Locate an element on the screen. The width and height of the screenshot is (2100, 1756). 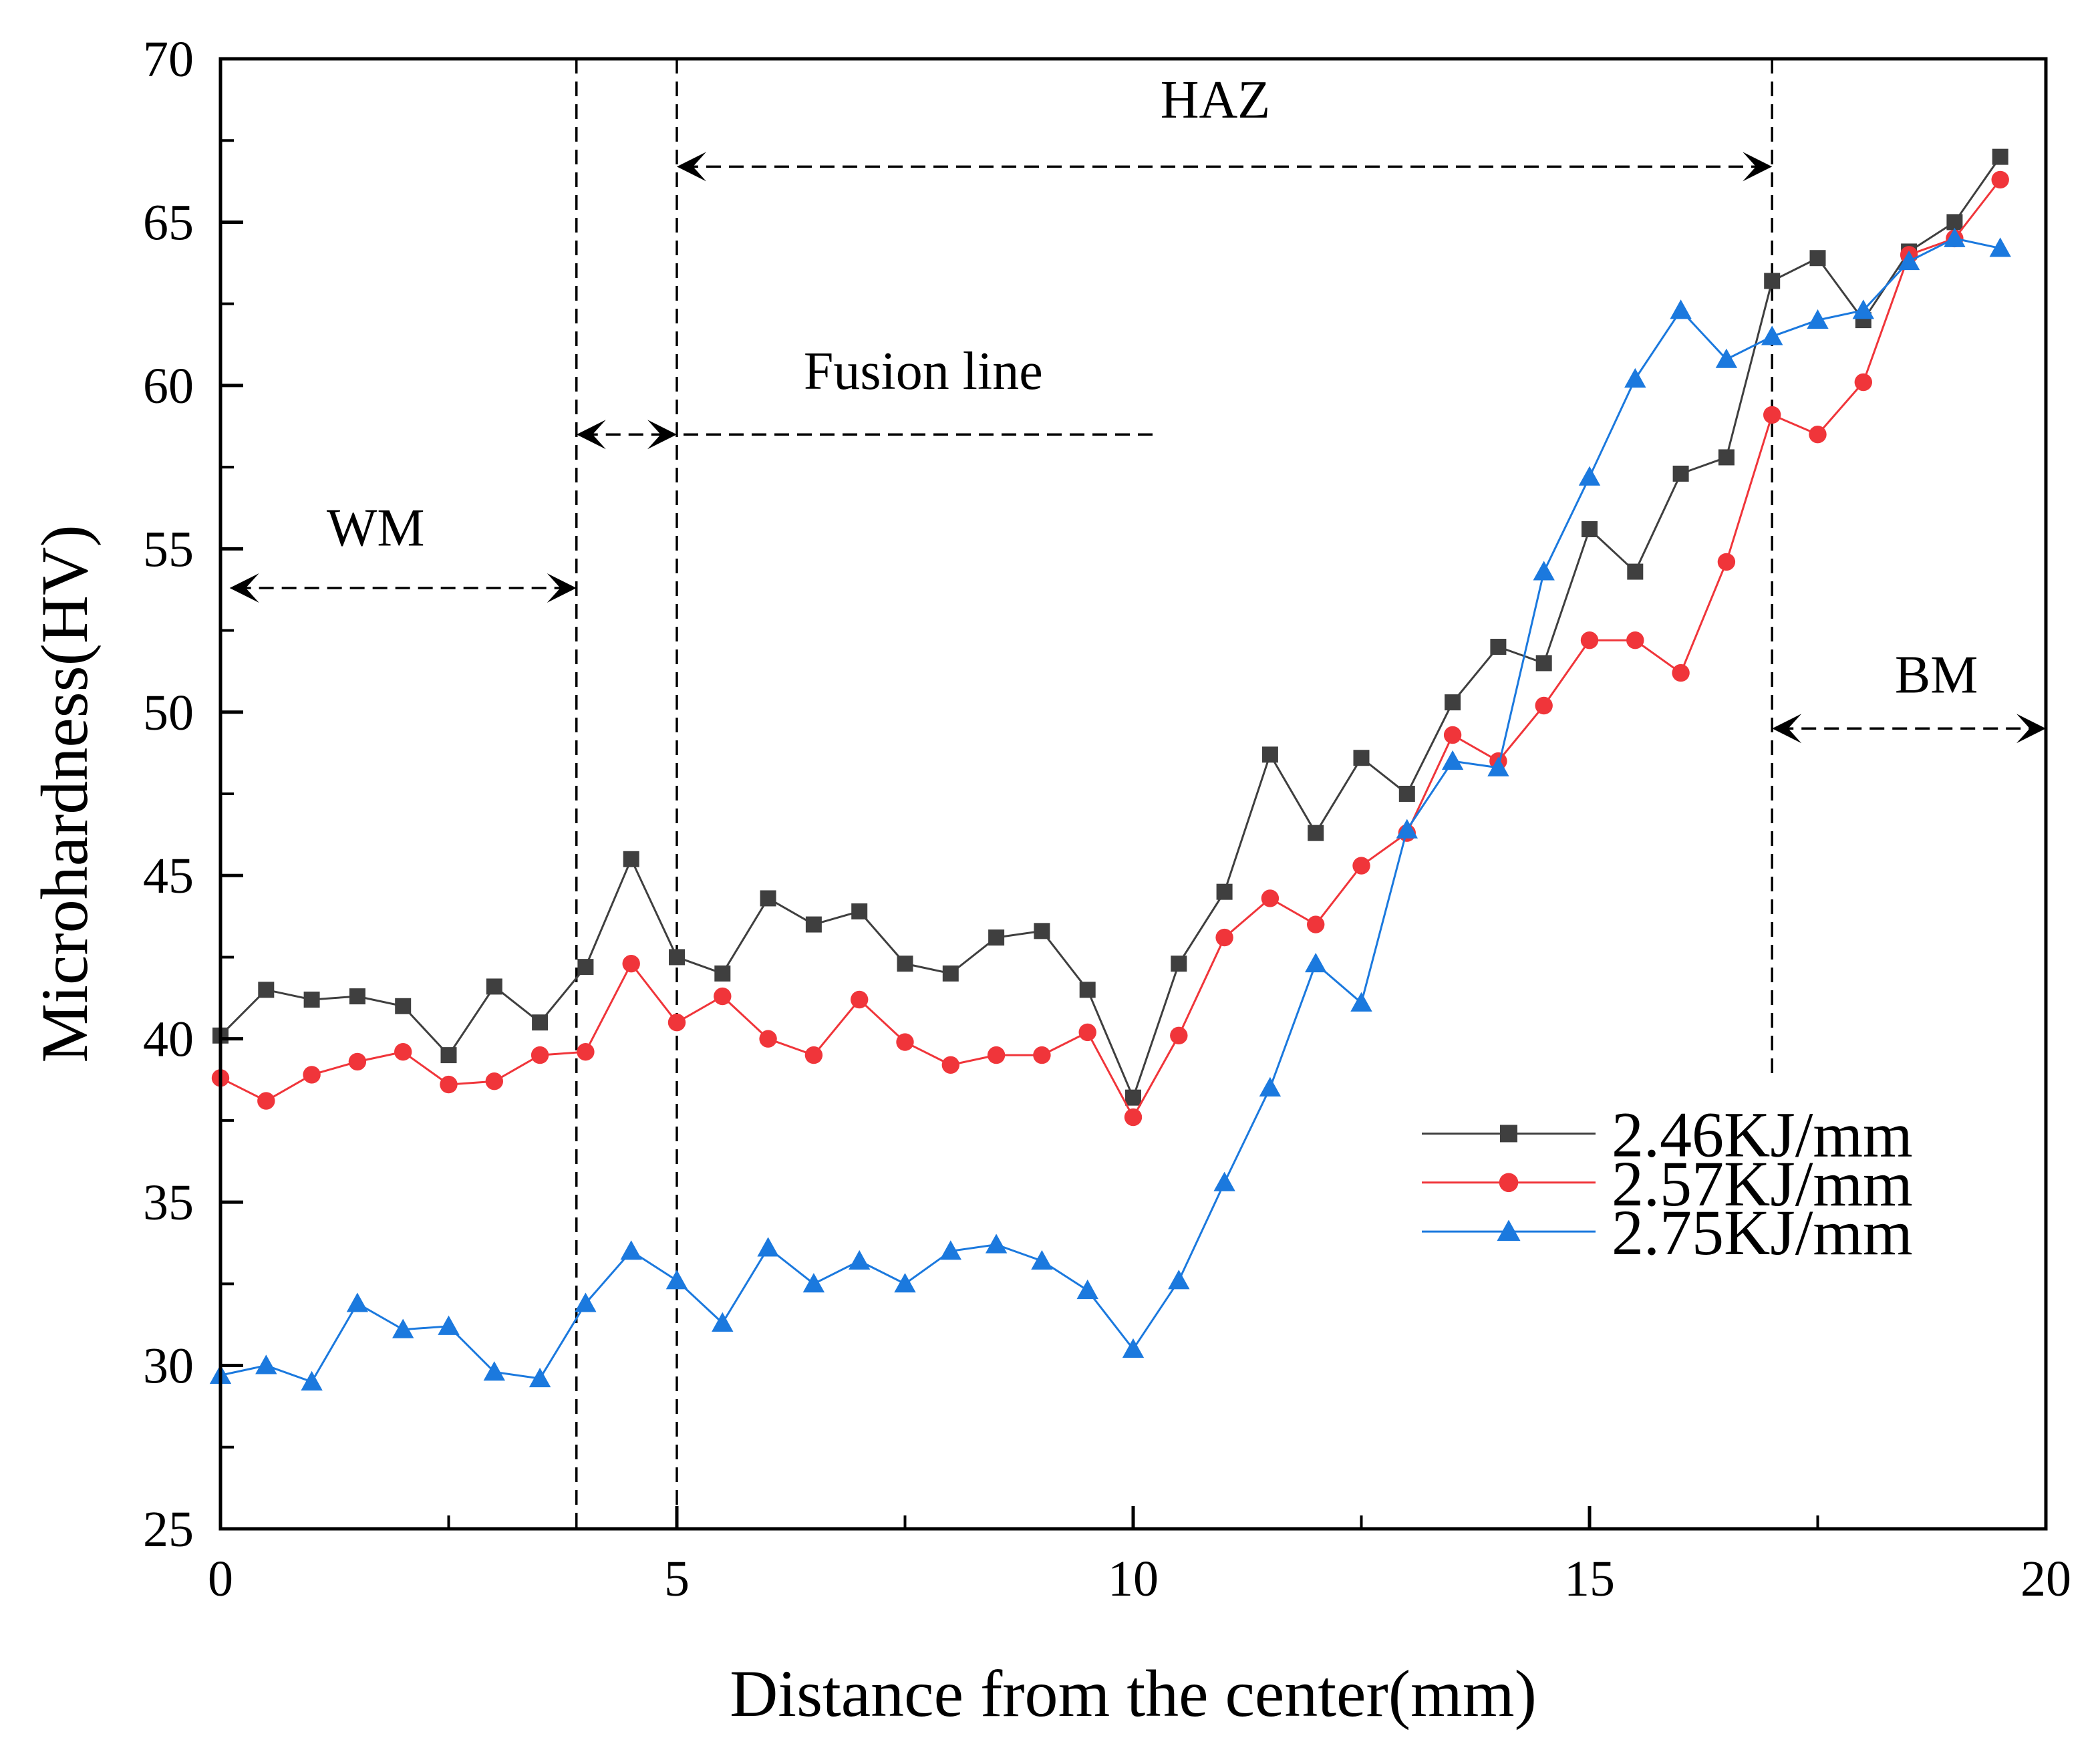
y-axis-title: Microhardness(HV) is located at coordinates (64, 793).